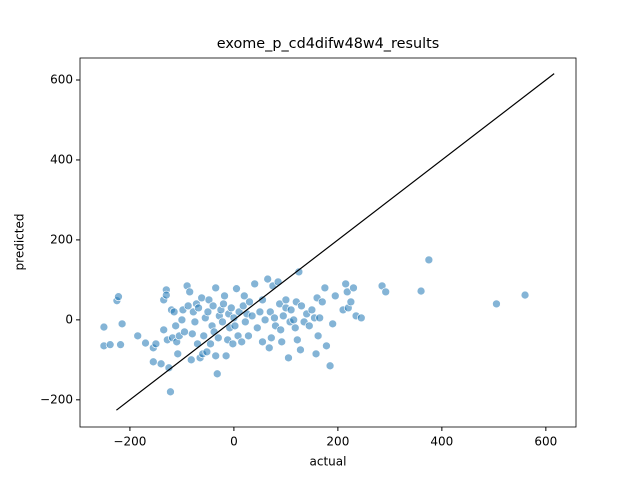  I want to click on x-tick-label: 600, so click(545, 442).